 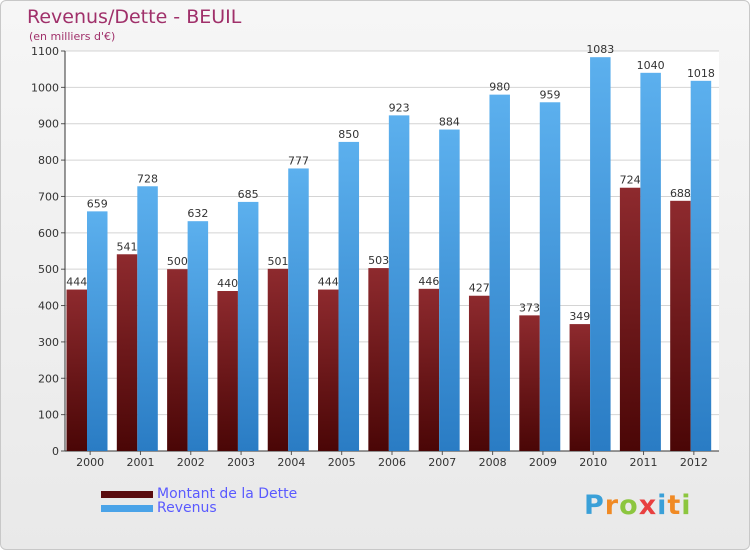 I want to click on logo-letter: x, so click(x=648, y=505).